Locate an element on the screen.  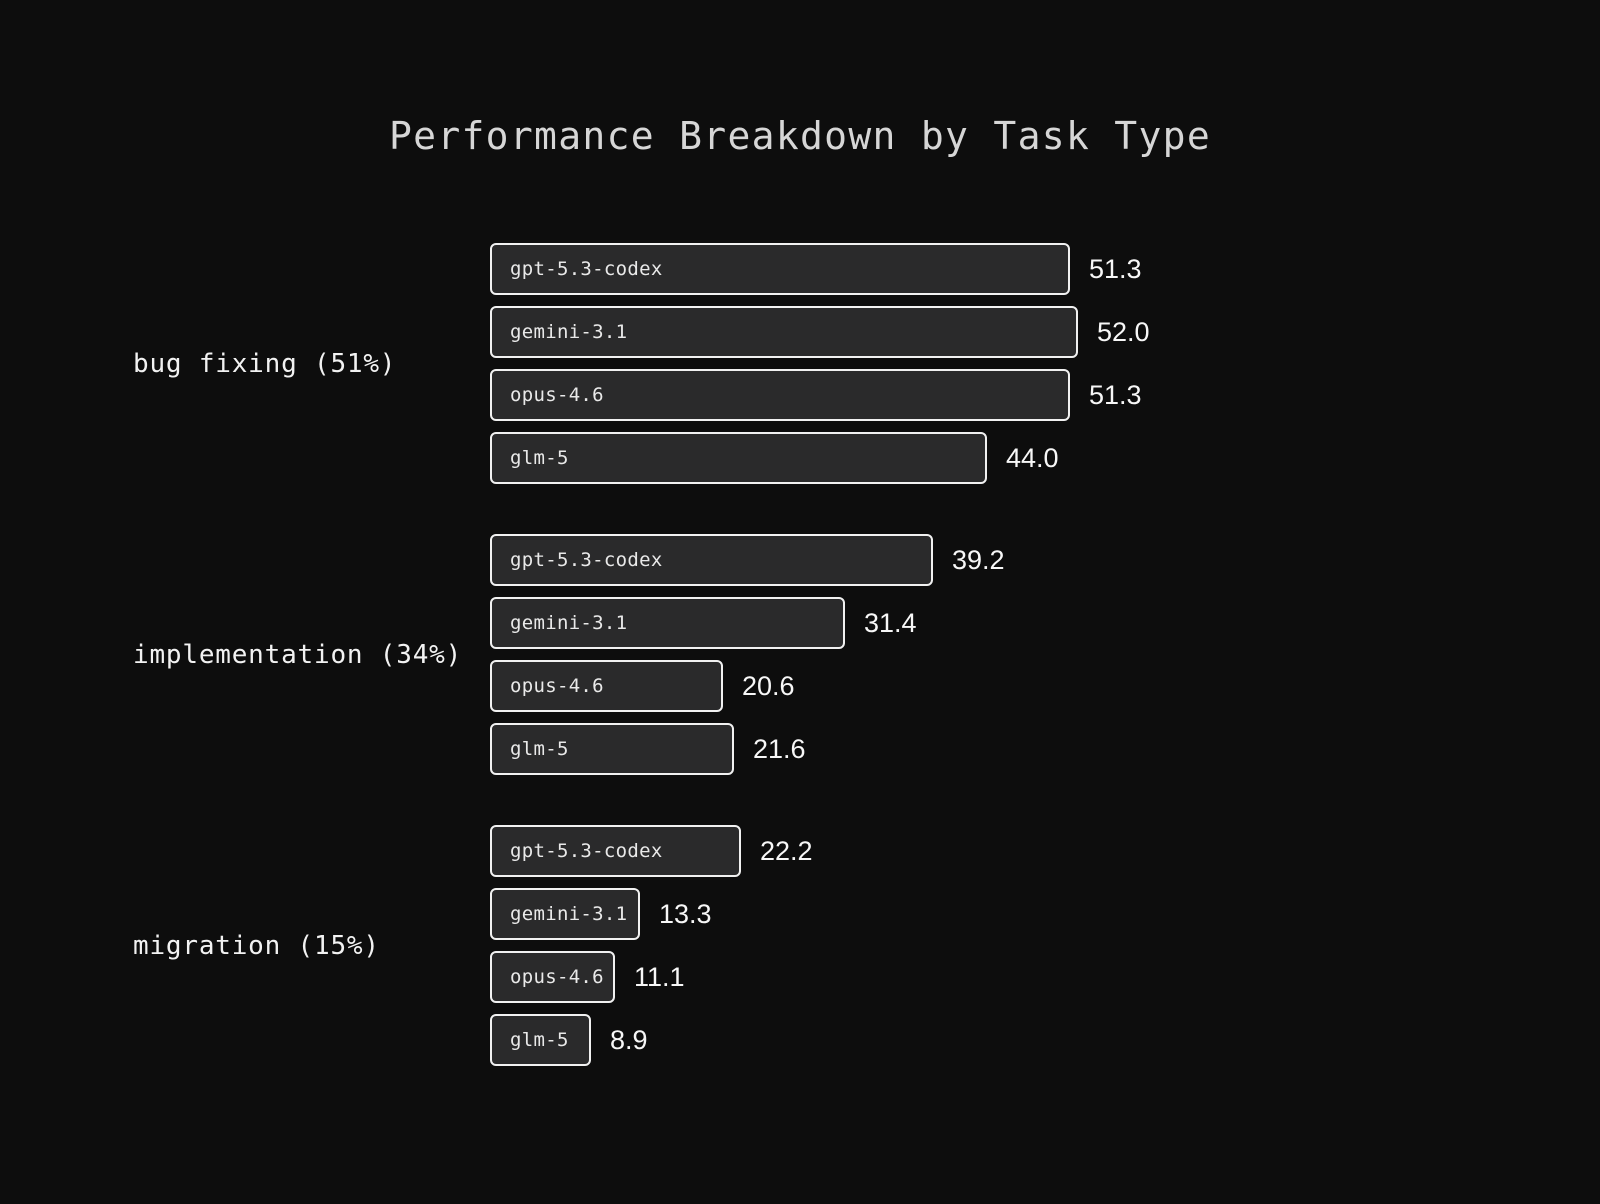
bar-row: glm-5 44.0 is located at coordinates (774, 458).